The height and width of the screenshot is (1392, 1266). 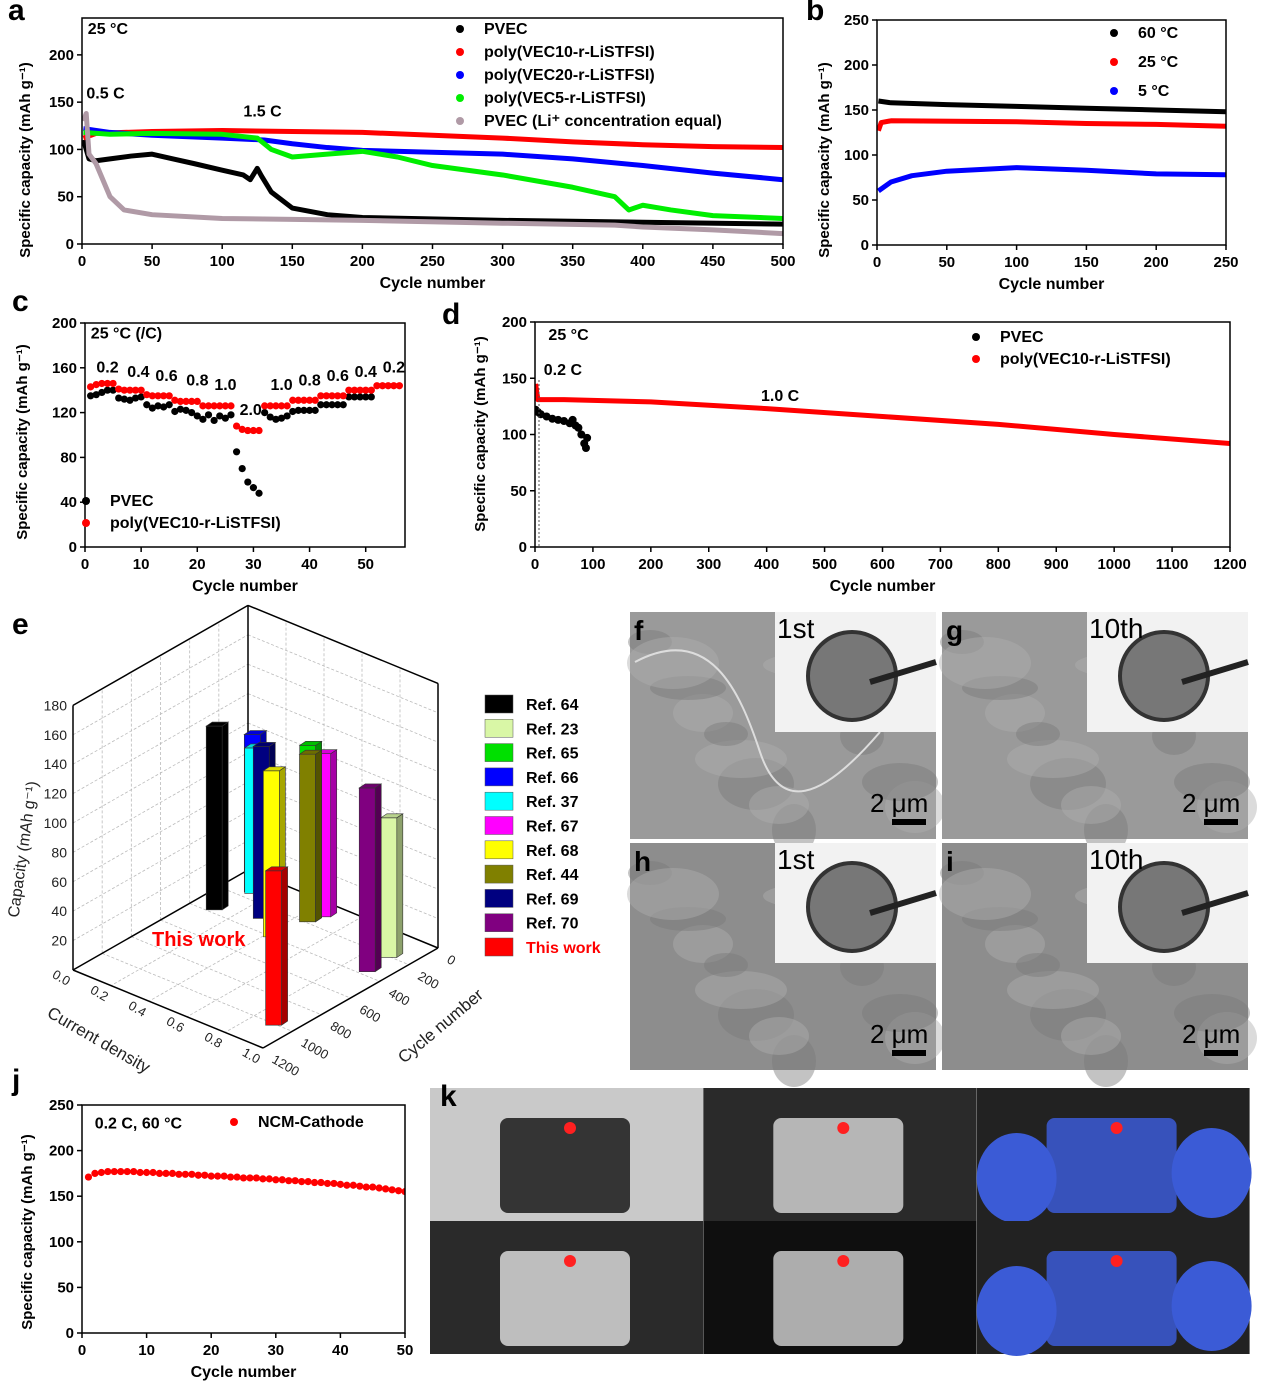 What do you see at coordinates (61, 1105) in the screenshot?
I see `y-tick-label: 250` at bounding box center [61, 1105].